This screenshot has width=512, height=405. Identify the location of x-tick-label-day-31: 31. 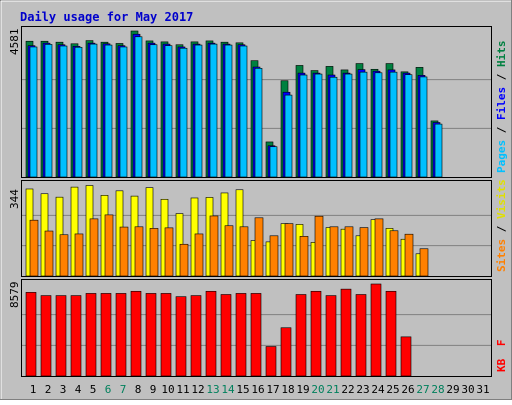
(482, 389).